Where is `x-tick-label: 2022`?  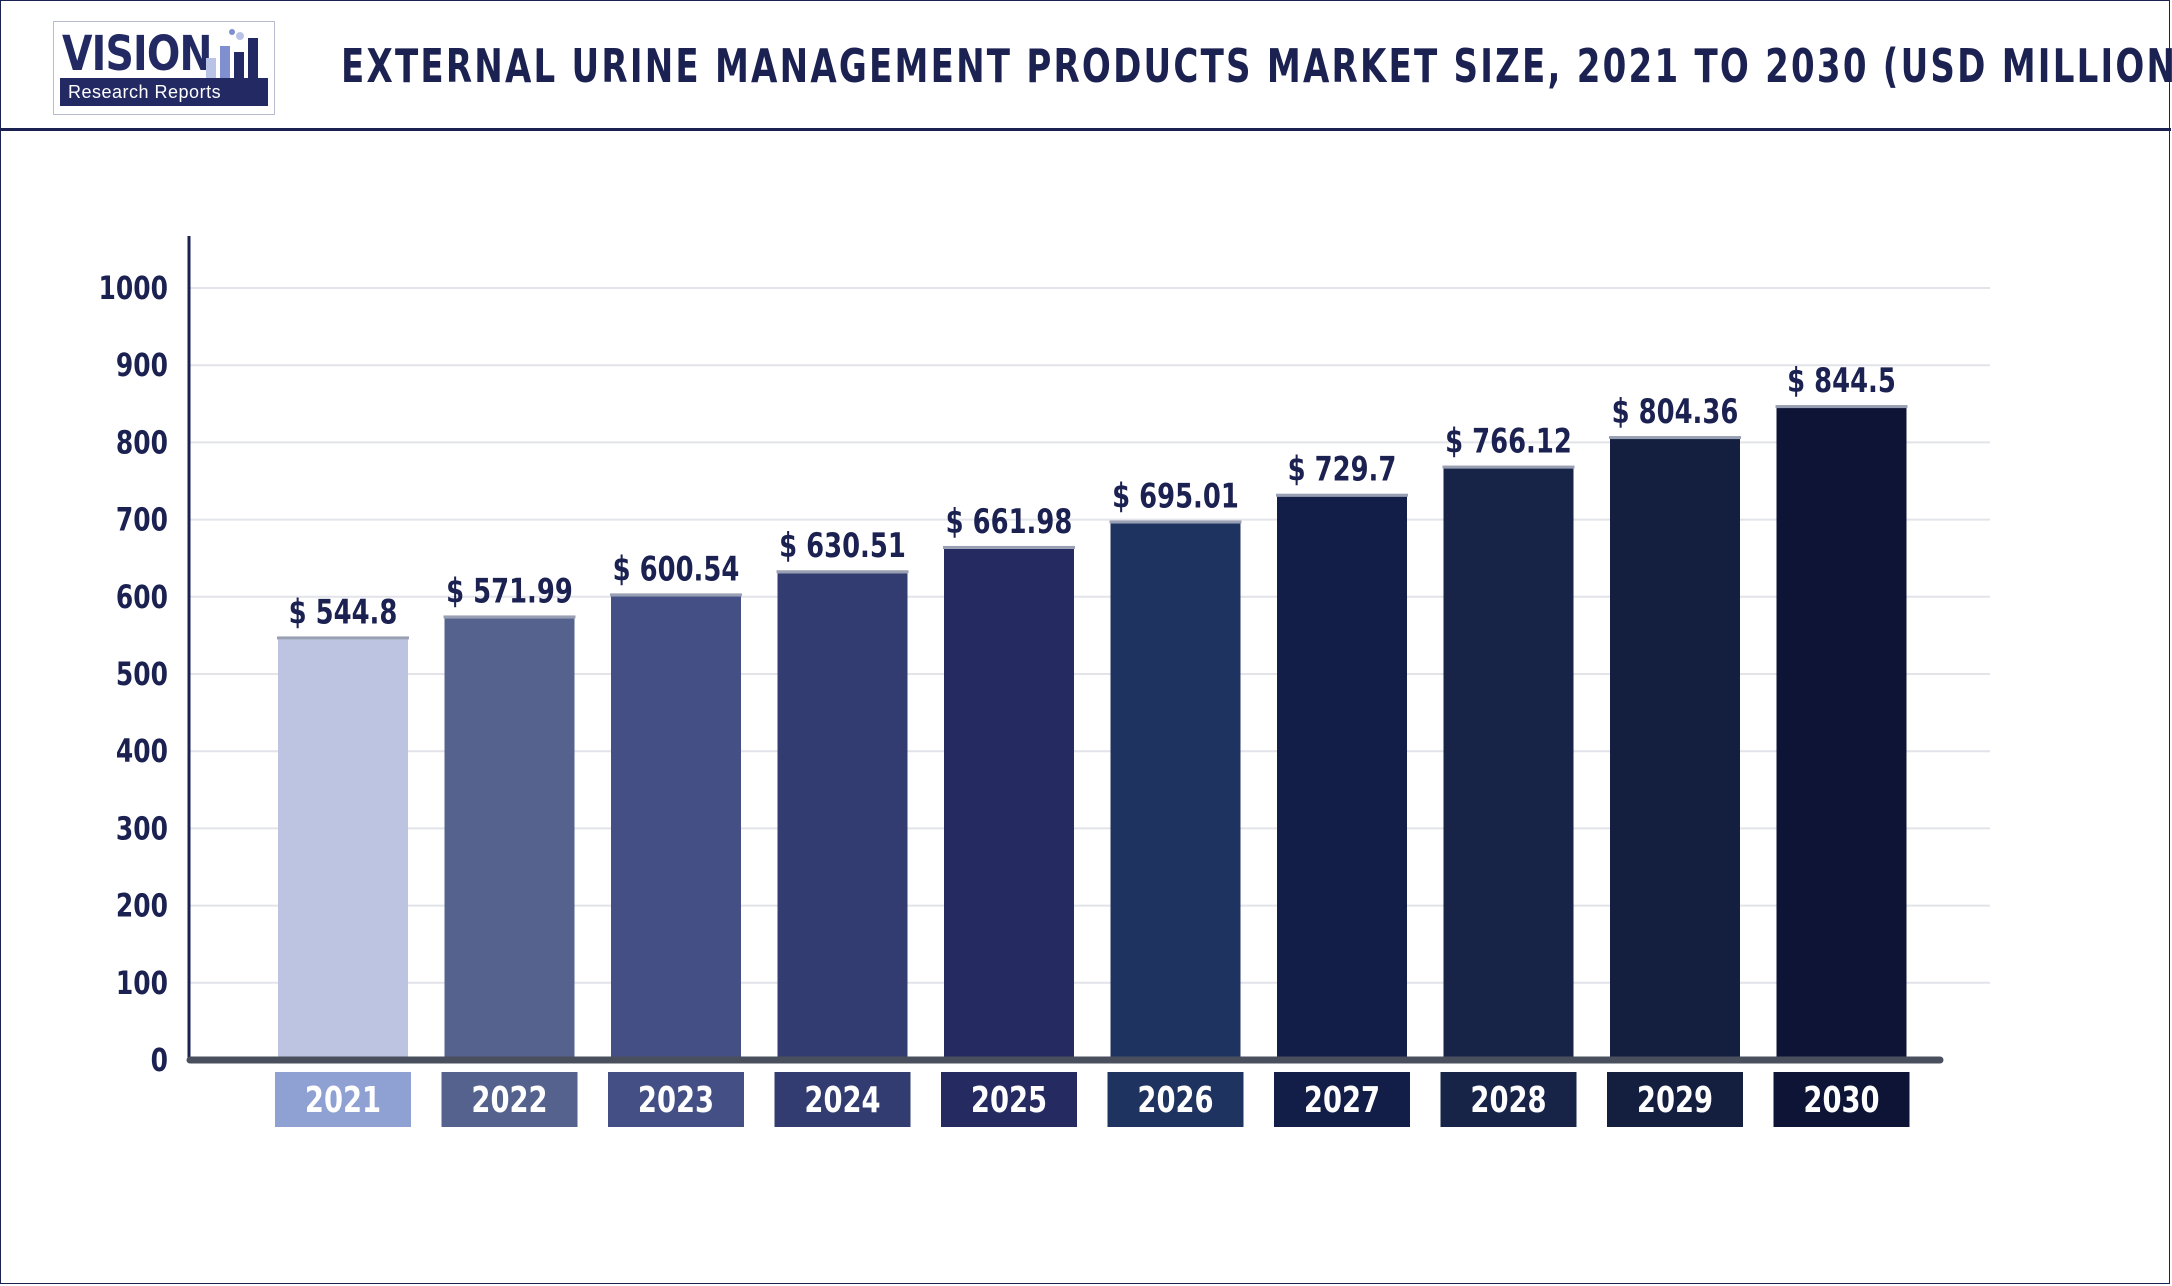 x-tick-label: 2022 is located at coordinates (509, 1099).